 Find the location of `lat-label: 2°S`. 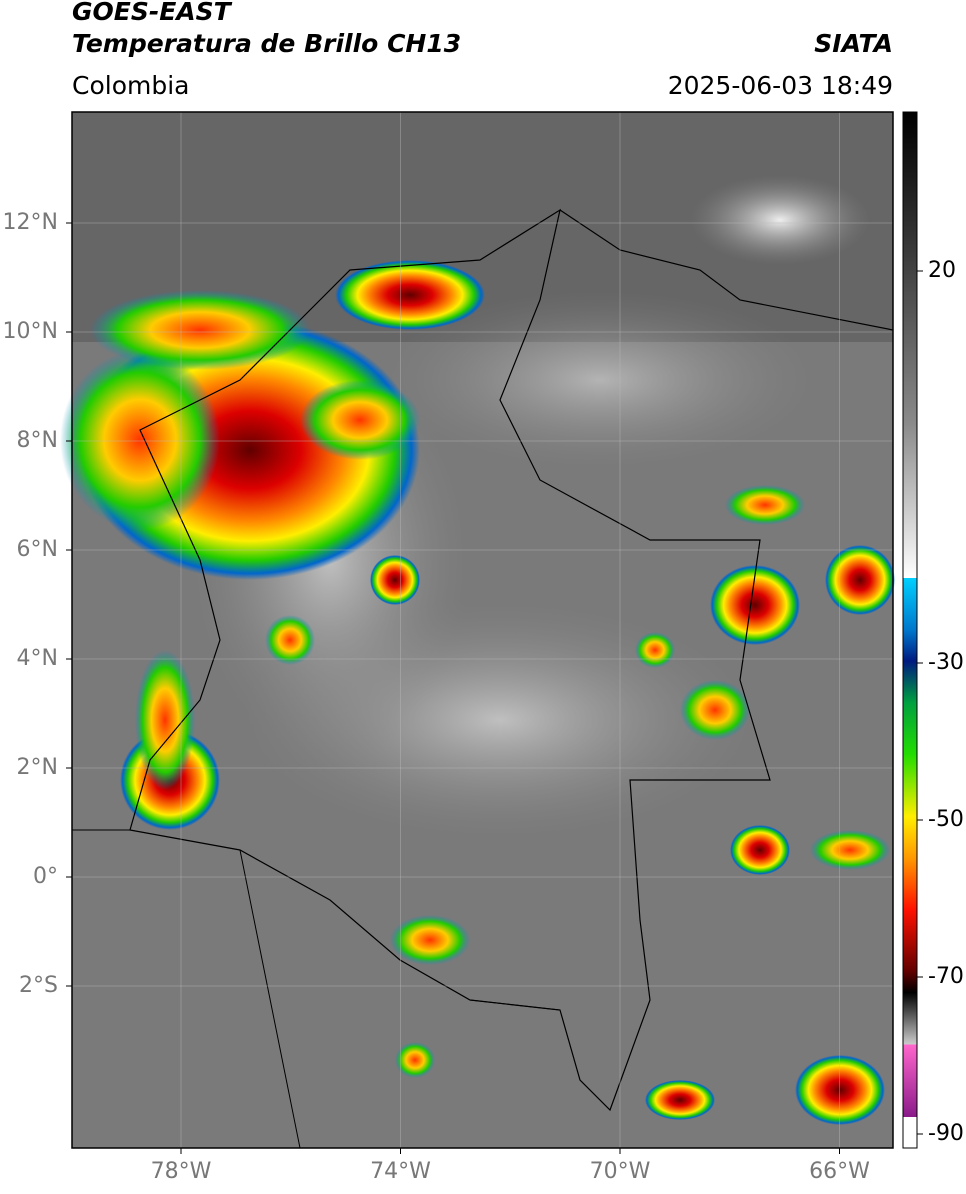

lat-label: 2°S is located at coordinates (38, 985).